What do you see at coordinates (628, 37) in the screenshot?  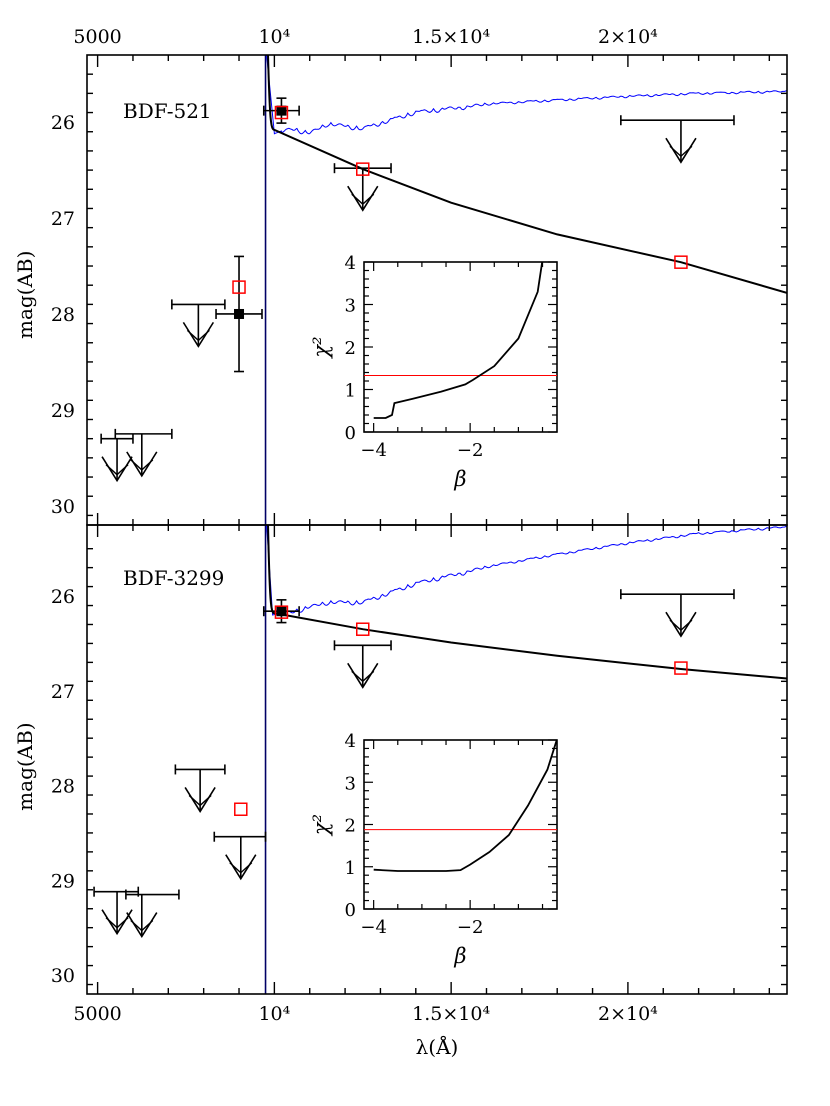 I see `x-tick-label-top: 2×10⁴` at bounding box center [628, 37].